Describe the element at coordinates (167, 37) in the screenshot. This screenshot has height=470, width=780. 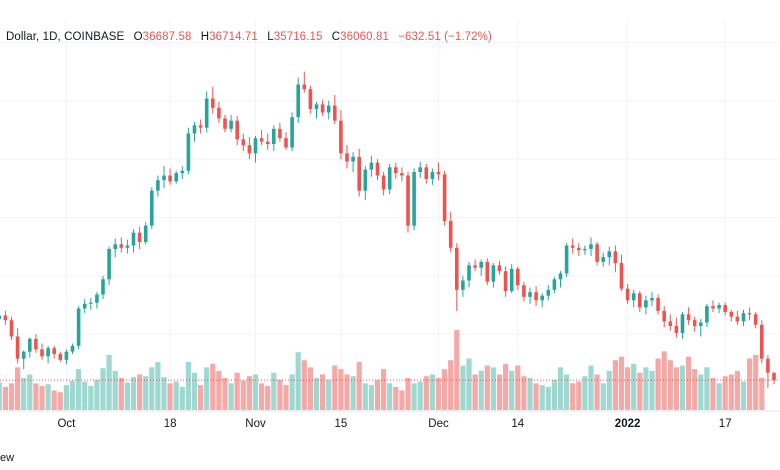
I see `legend-open-value: 36687.58` at that location.